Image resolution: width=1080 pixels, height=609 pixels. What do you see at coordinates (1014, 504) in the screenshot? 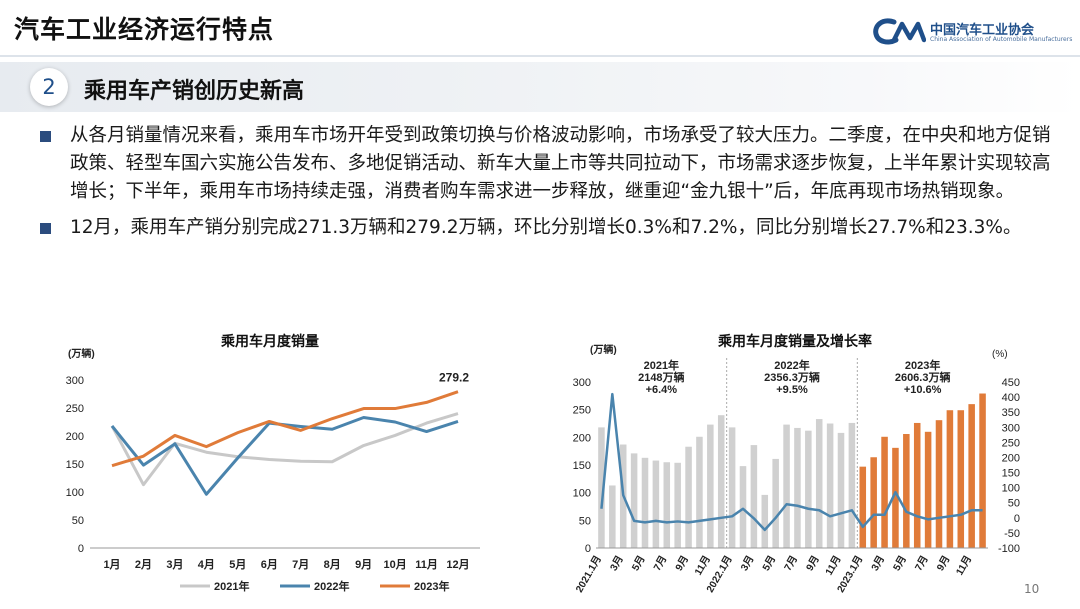
I see `y-tick-label-right: 50` at bounding box center [1014, 504].